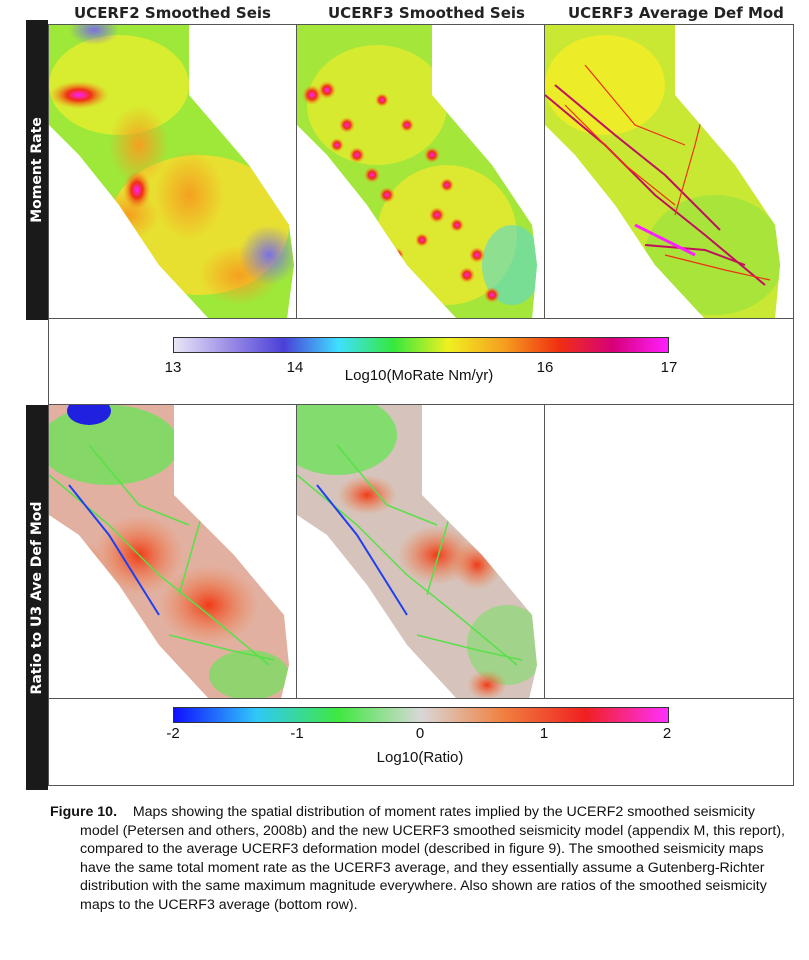 The image size is (809, 960). Describe the element at coordinates (419, 375) in the screenshot. I see `colorbar-top-label: Log10(MoRate Nm/yr)` at that location.